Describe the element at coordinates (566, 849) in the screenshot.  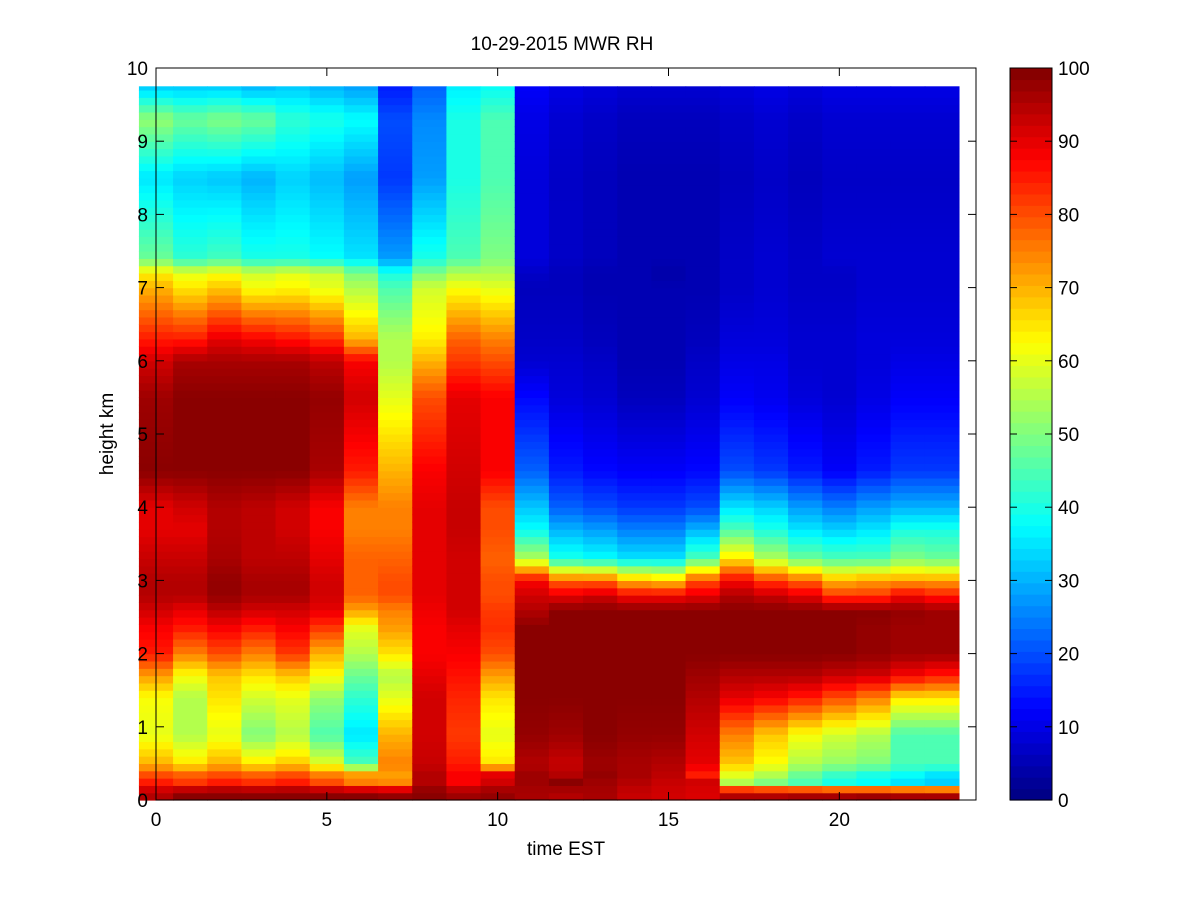
I see `x-axis-label: time EST` at that location.